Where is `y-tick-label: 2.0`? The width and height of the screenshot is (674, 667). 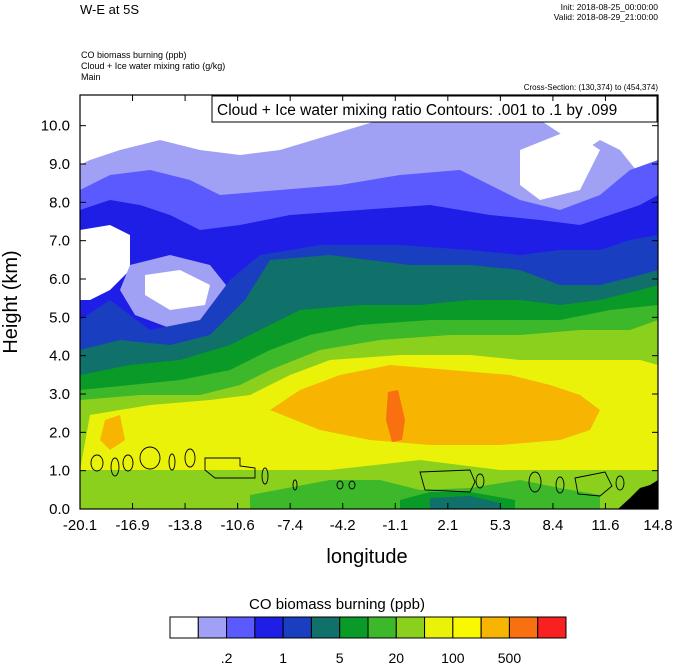
y-tick-label: 2.0 is located at coordinates (59, 432).